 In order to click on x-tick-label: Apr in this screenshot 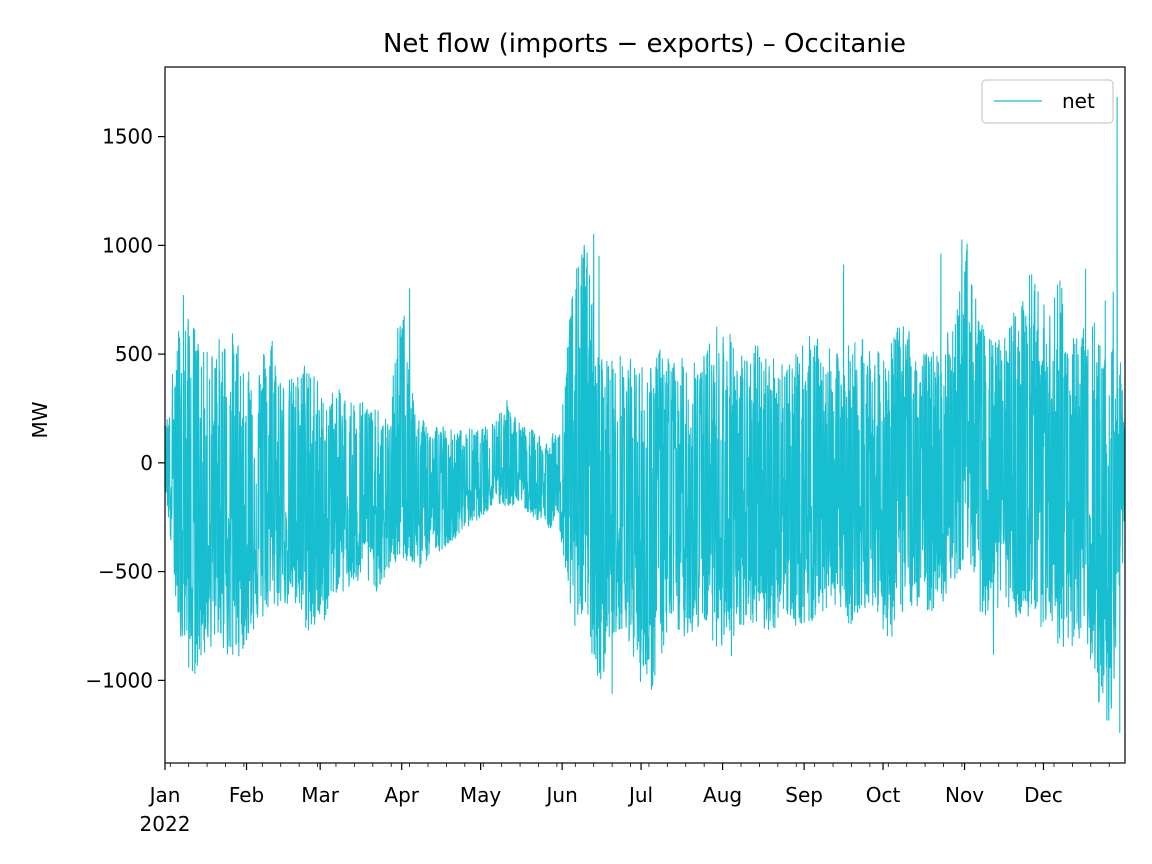, I will do `click(401, 795)`.